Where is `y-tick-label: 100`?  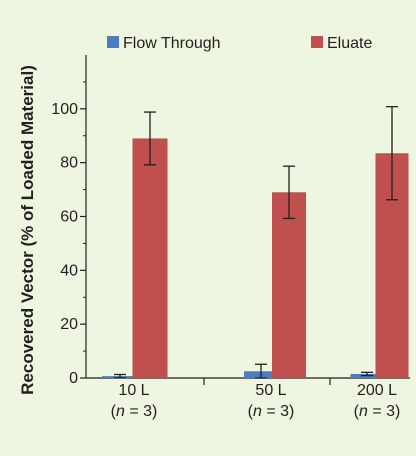 y-tick-label: 100 is located at coordinates (64, 109).